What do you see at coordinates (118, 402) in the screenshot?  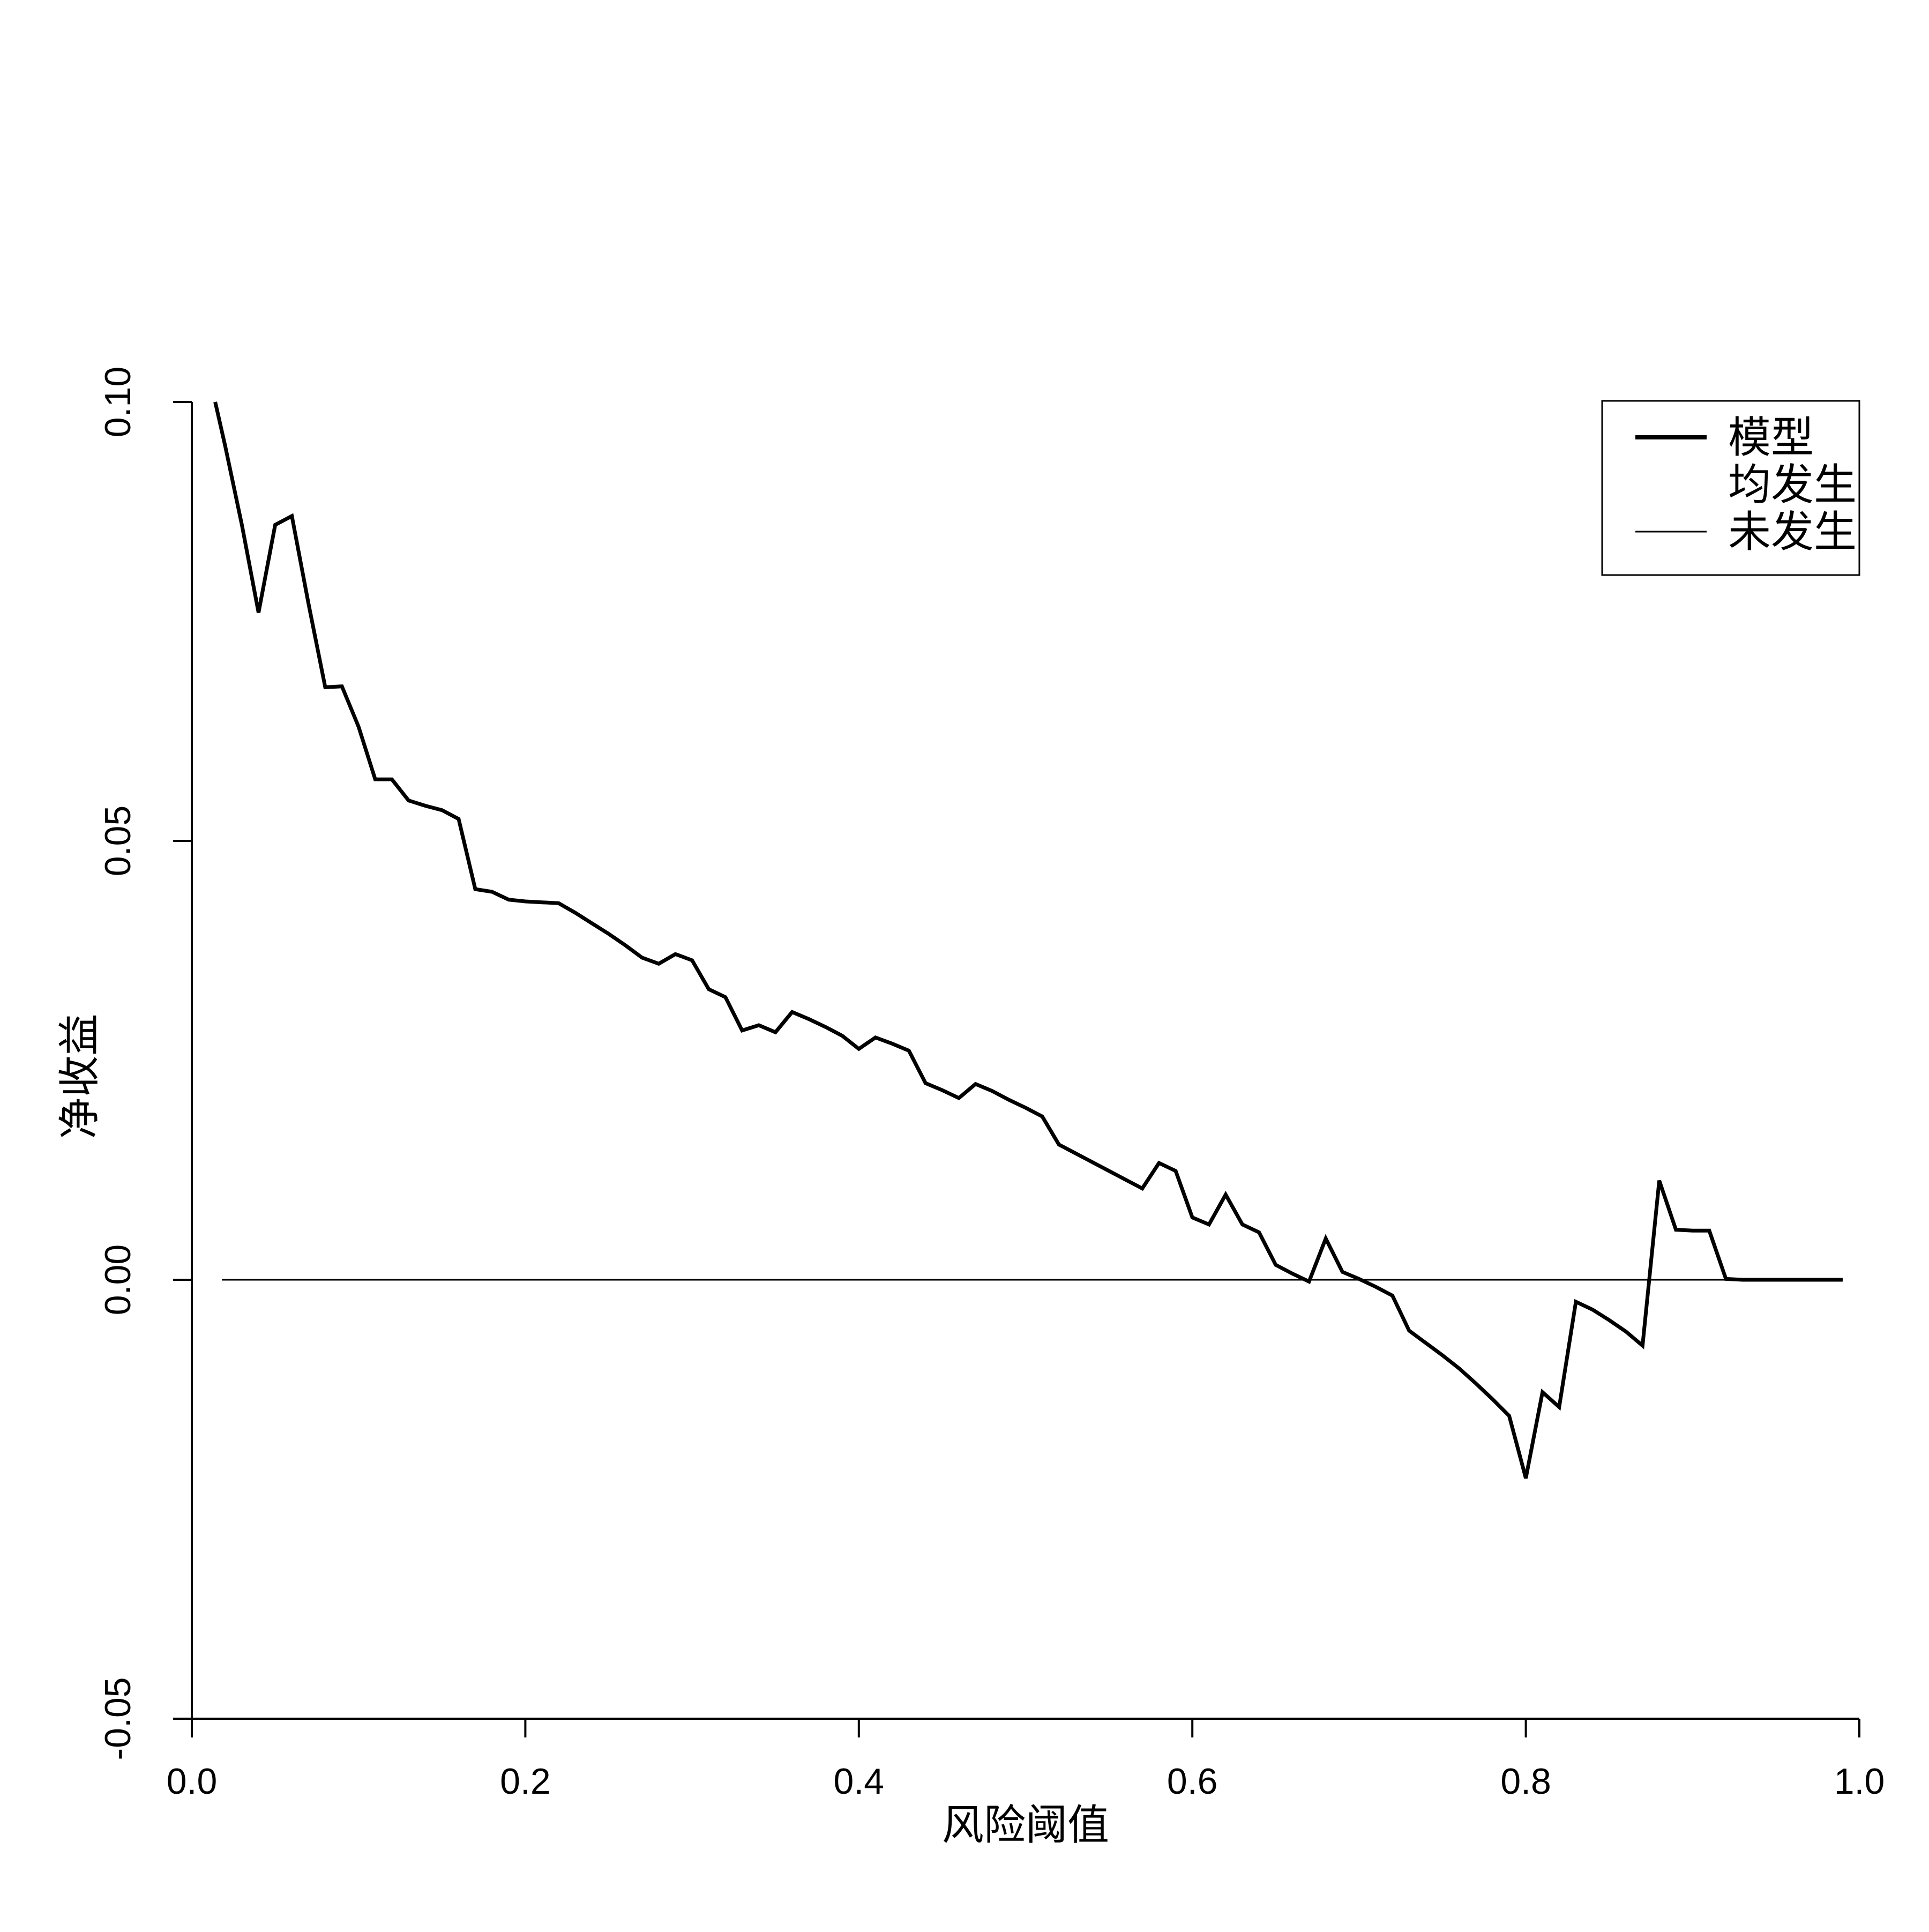 I see `y-tick-label: 0.10` at bounding box center [118, 402].